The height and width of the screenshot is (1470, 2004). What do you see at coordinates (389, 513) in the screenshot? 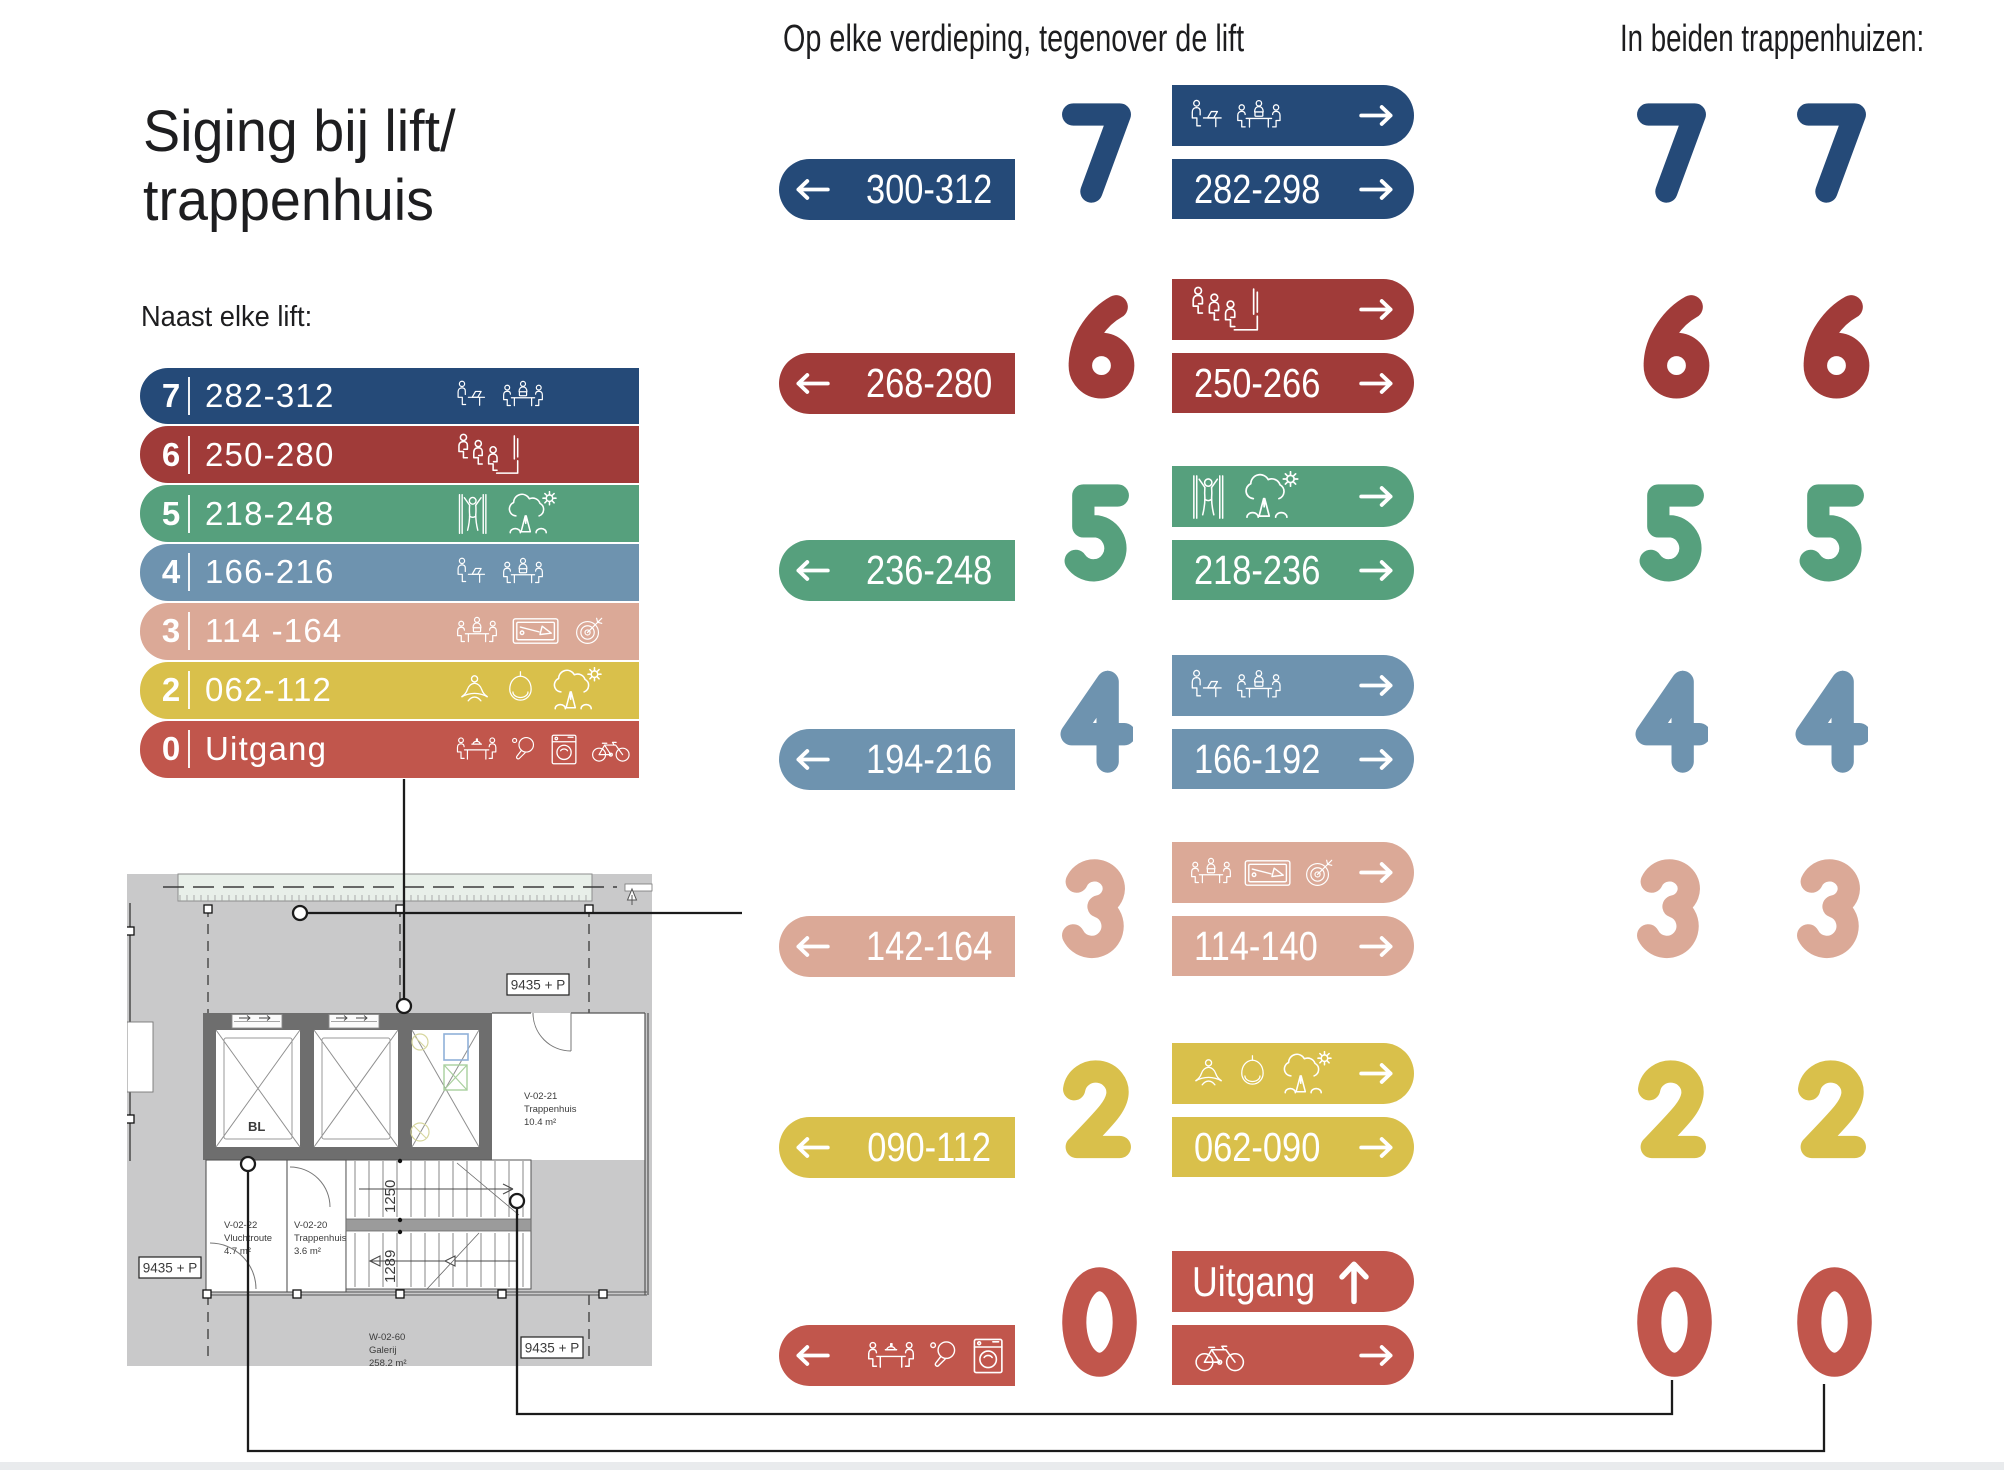
I see `lift-sign-bar-5: 5 218-248` at bounding box center [389, 513].